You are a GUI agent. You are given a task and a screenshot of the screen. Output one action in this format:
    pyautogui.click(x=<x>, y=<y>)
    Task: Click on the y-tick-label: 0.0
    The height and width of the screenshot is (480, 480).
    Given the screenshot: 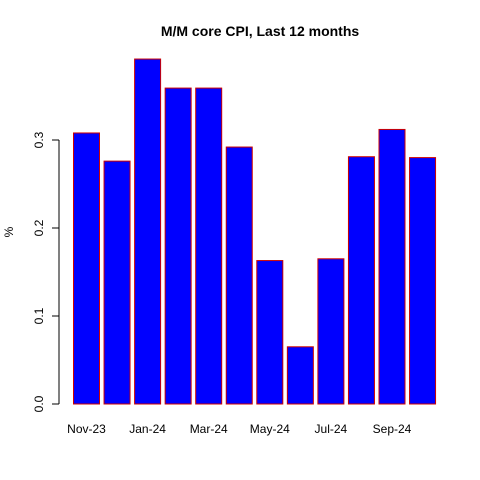 What is the action you would take?
    pyautogui.click(x=39, y=403)
    